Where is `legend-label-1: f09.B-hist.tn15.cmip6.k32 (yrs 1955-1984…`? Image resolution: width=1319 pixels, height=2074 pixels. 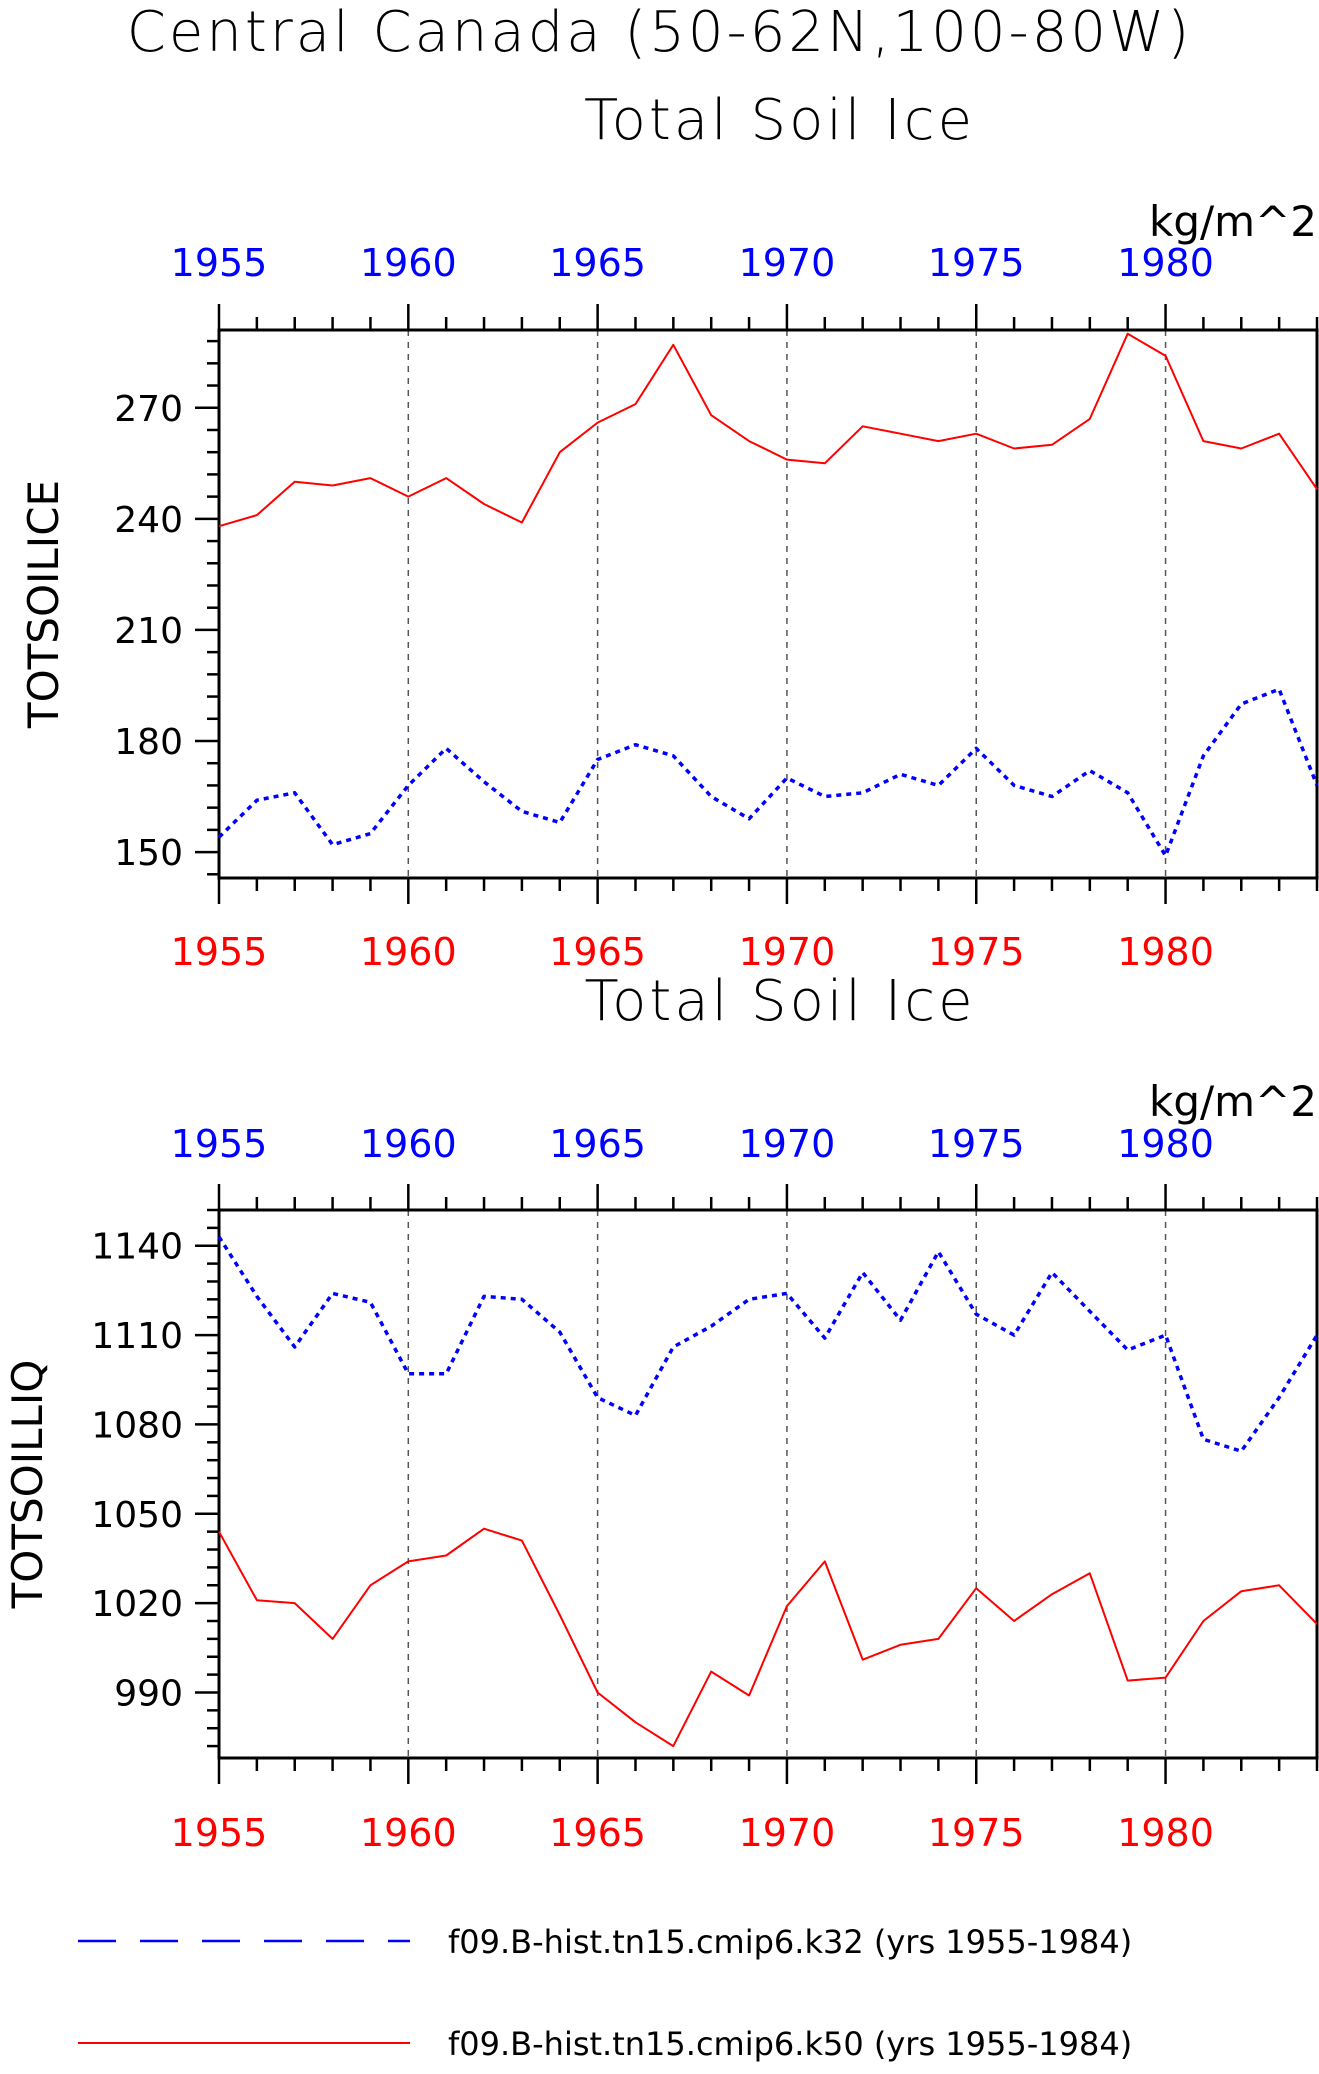 legend-label-1: f09.B-hist.tn15.cmip6.k32 (yrs 1955-1984… is located at coordinates (790, 1942).